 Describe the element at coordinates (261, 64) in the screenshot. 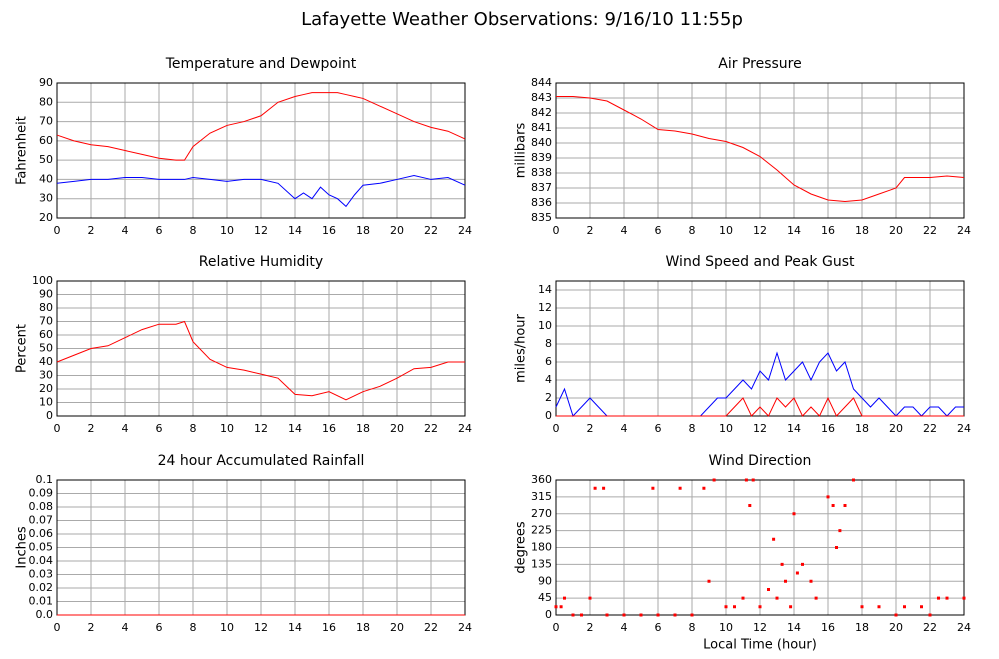

I see `chart-title: Temperature and Dewpoint` at that location.